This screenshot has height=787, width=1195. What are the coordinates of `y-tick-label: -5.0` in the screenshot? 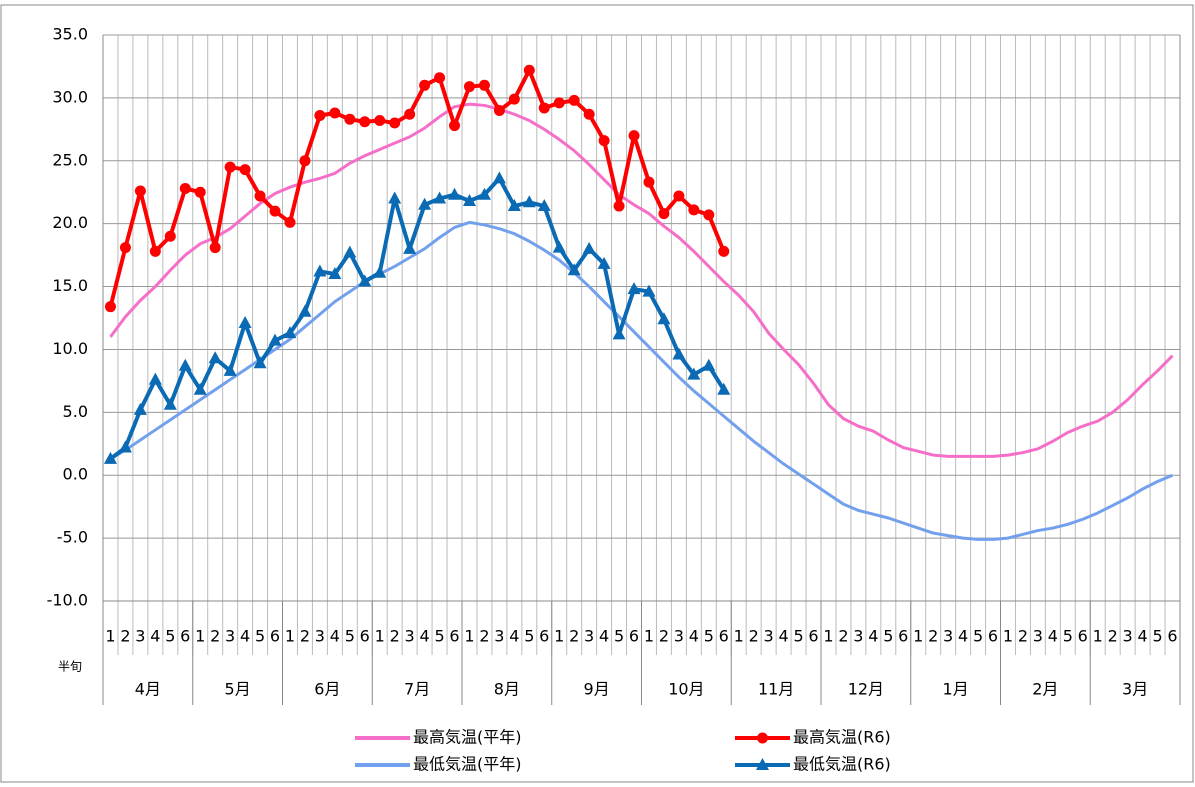 It's located at (72, 537).